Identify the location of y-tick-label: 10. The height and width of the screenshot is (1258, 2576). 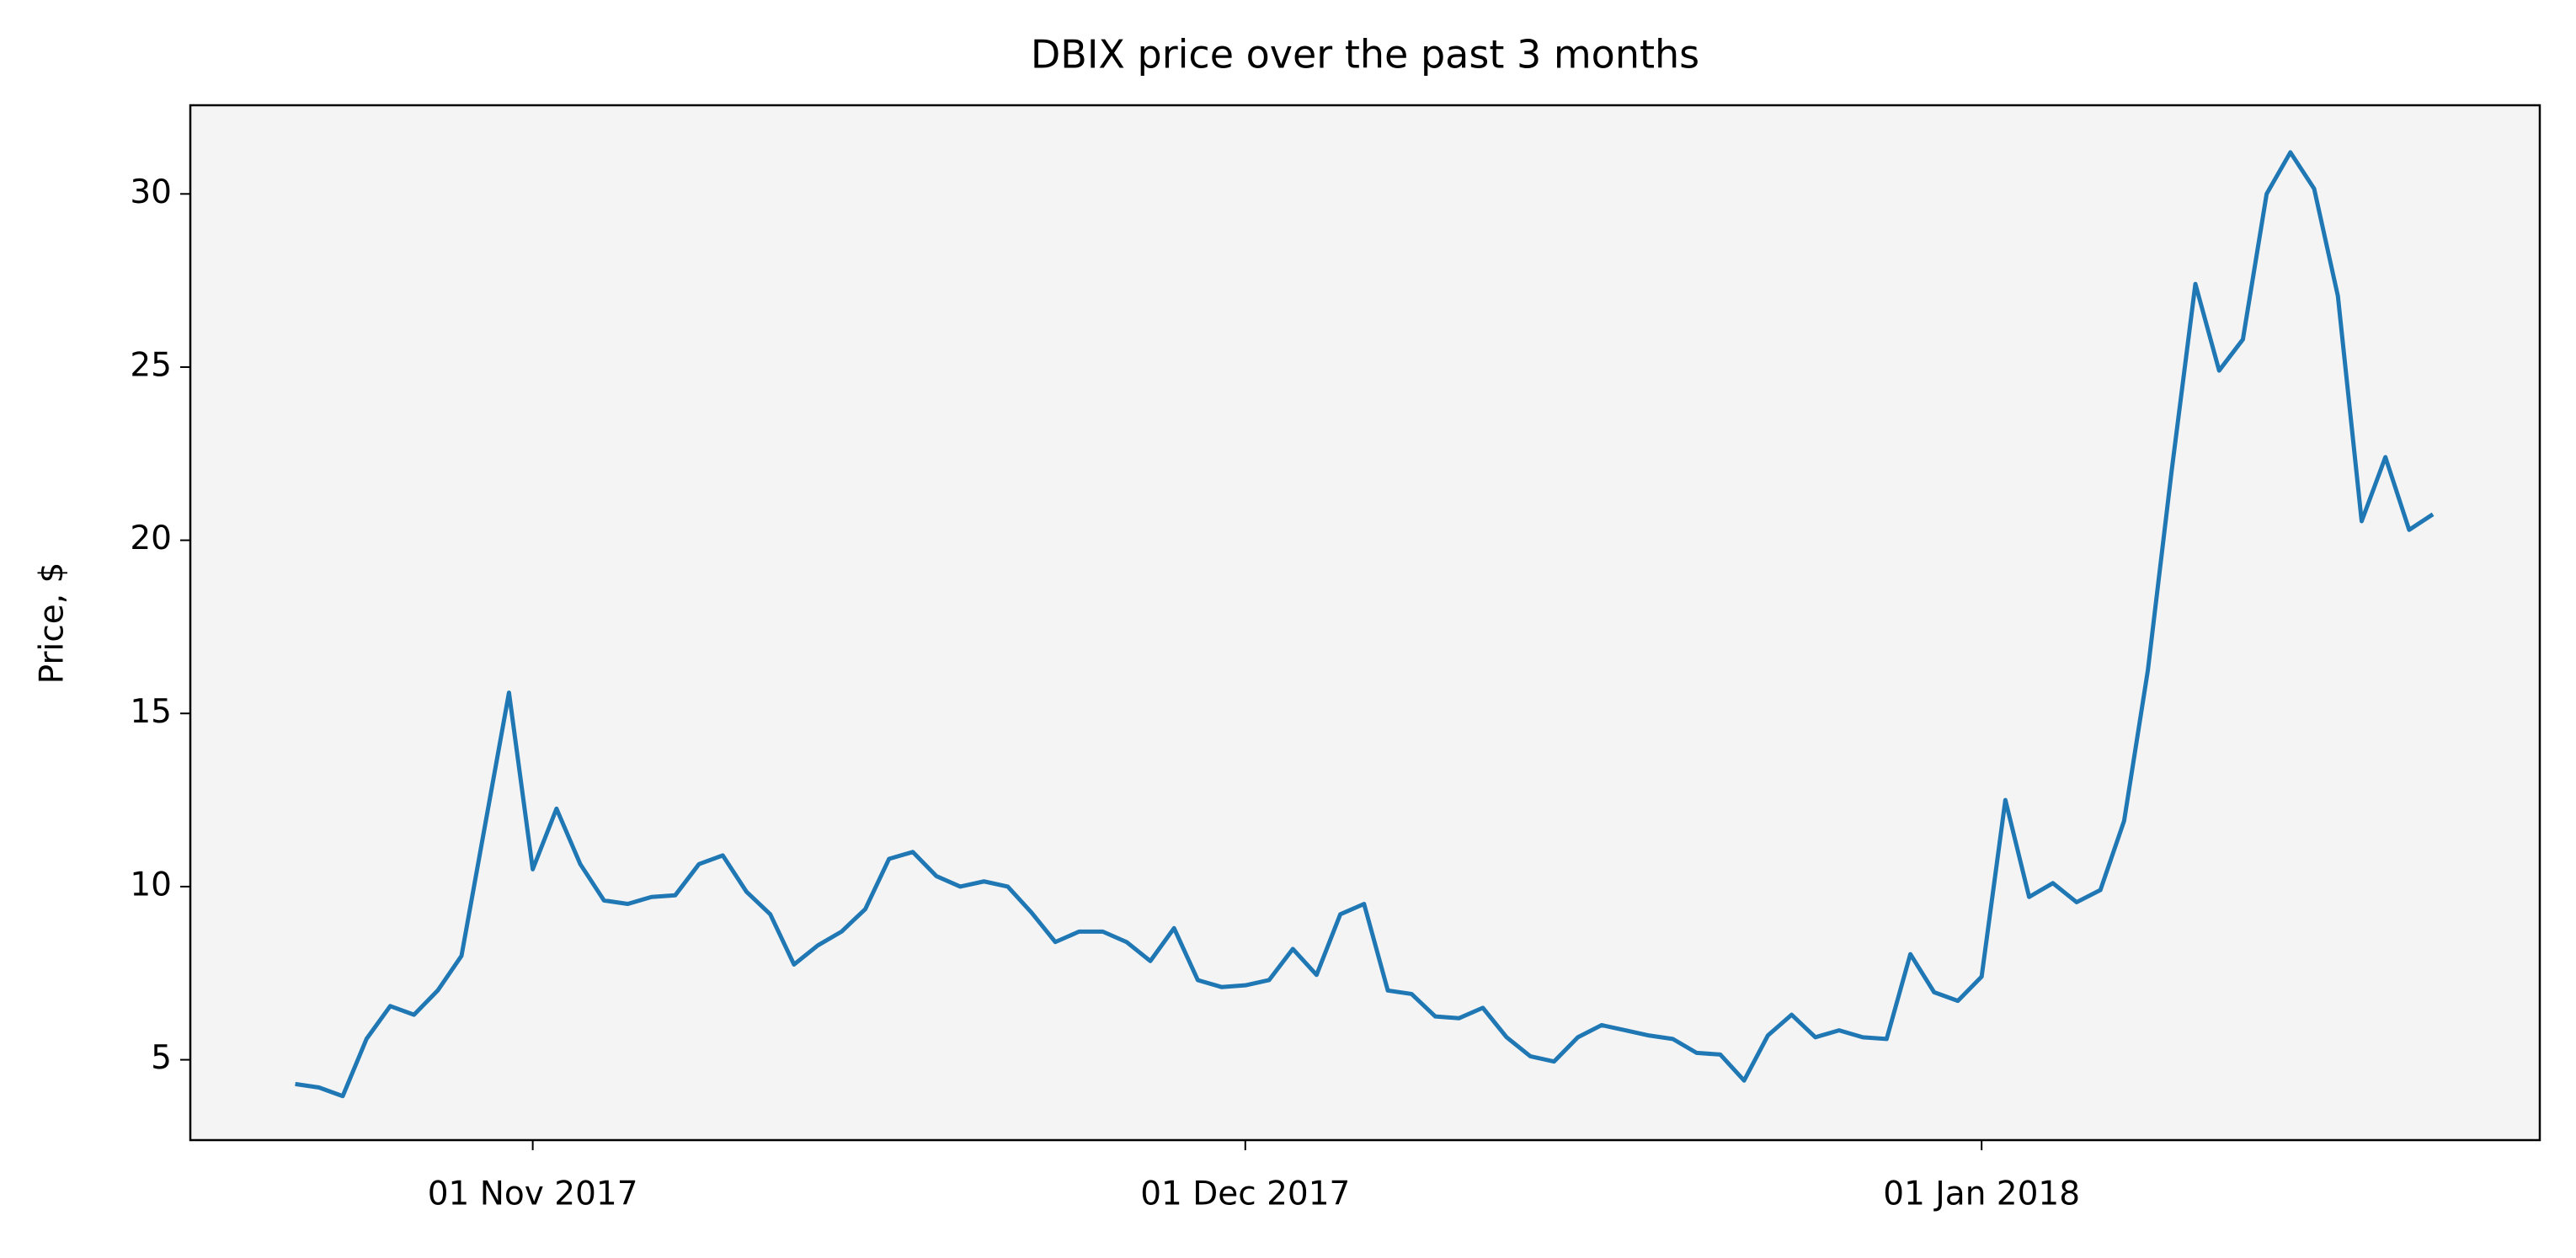
(151, 885).